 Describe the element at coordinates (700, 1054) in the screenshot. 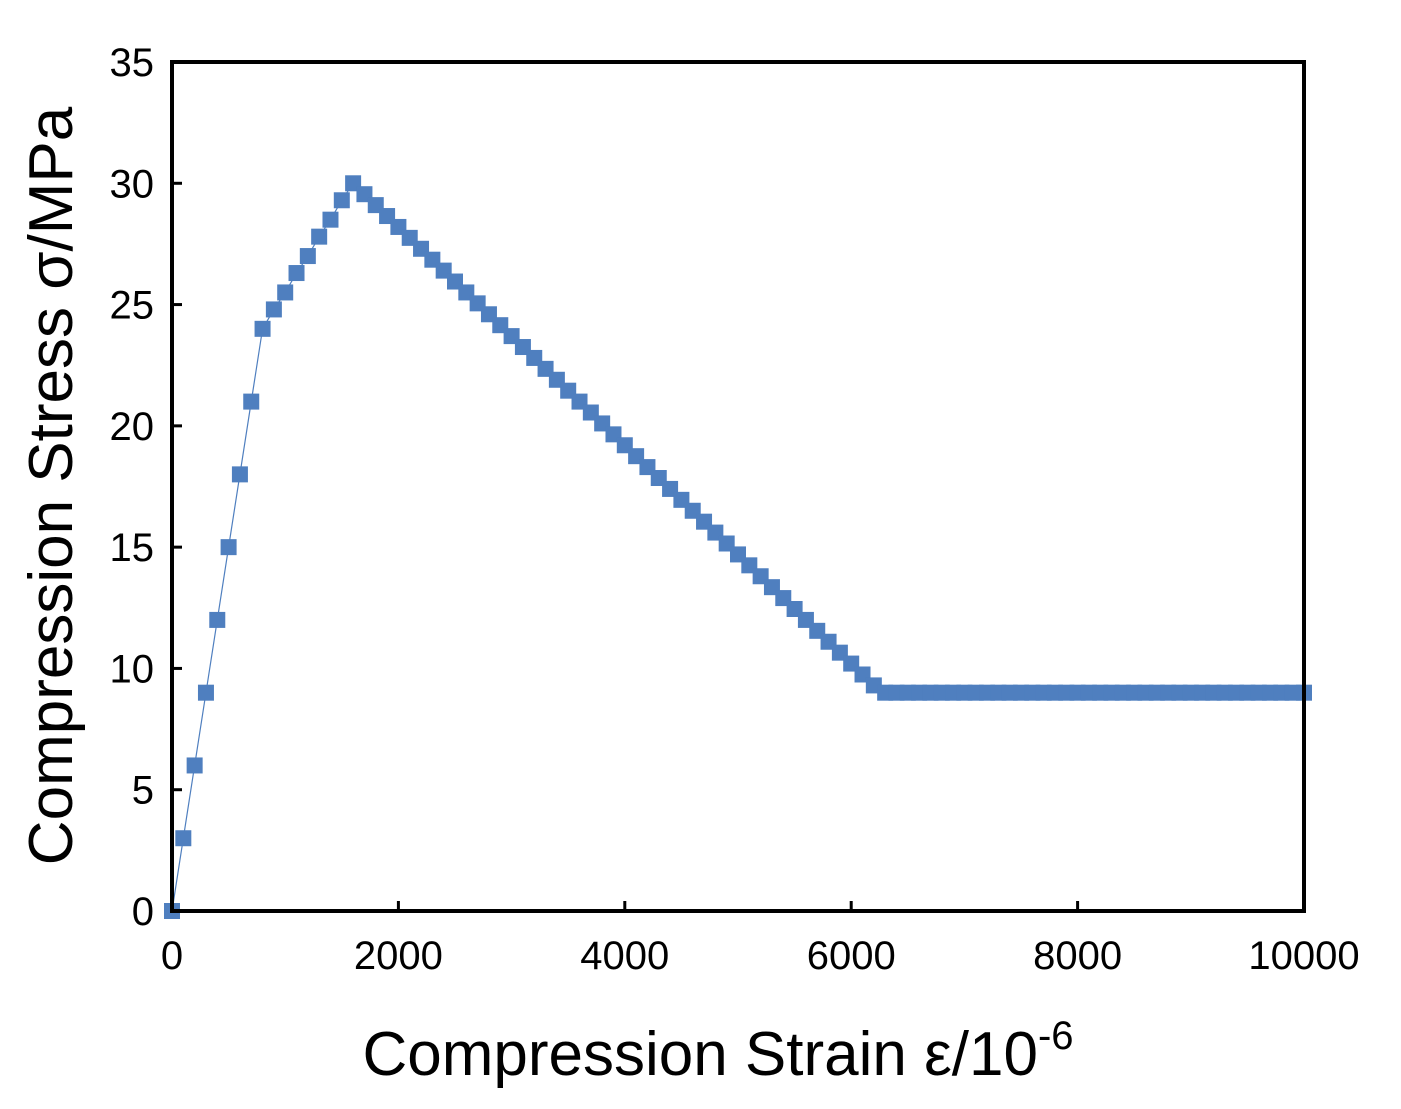

I see `x-axis-title-main: Compression Strain ε/10` at that location.